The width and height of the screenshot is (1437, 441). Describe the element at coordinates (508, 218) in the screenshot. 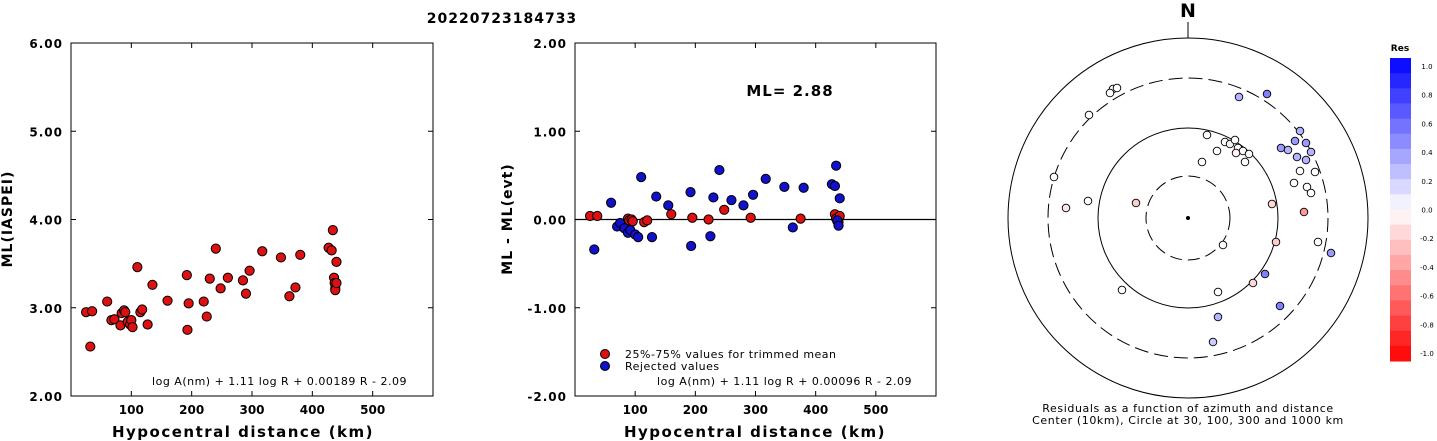

I see `y-axis-label: ML - ML(evt)` at that location.